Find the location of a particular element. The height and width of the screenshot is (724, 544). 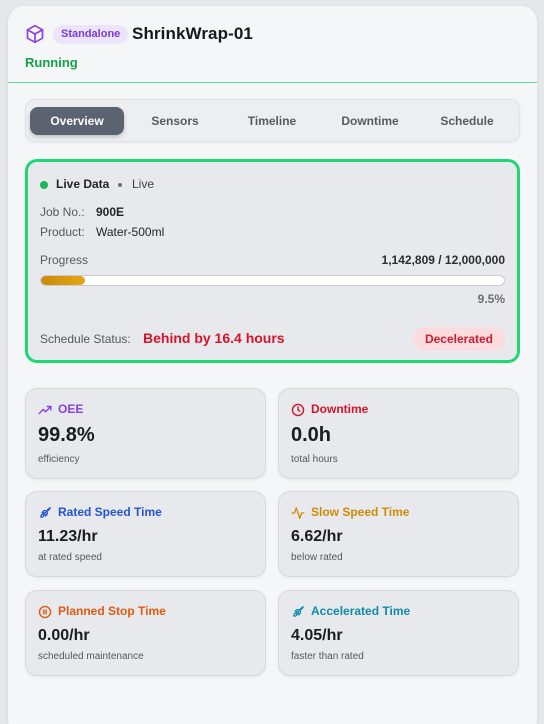

metric-value: 99.8% is located at coordinates (66, 435).